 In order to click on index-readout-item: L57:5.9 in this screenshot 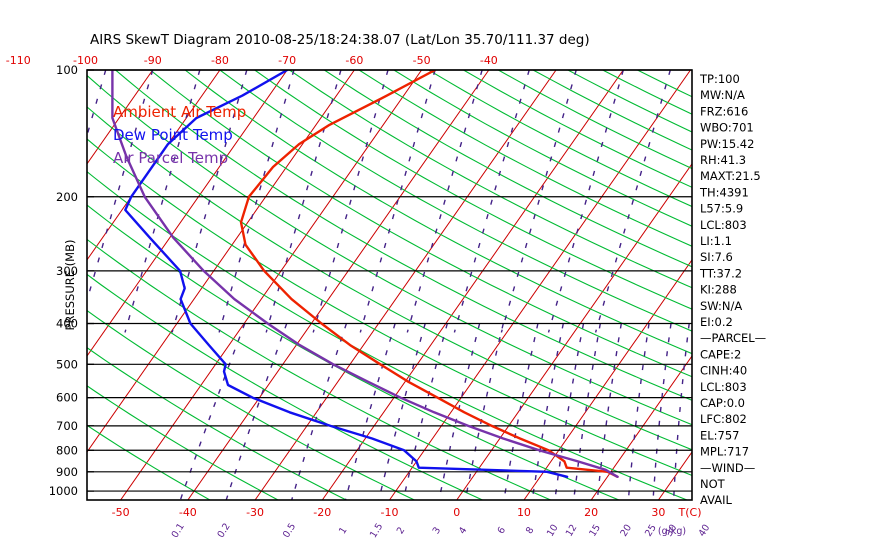, I will do `click(721, 209)`.